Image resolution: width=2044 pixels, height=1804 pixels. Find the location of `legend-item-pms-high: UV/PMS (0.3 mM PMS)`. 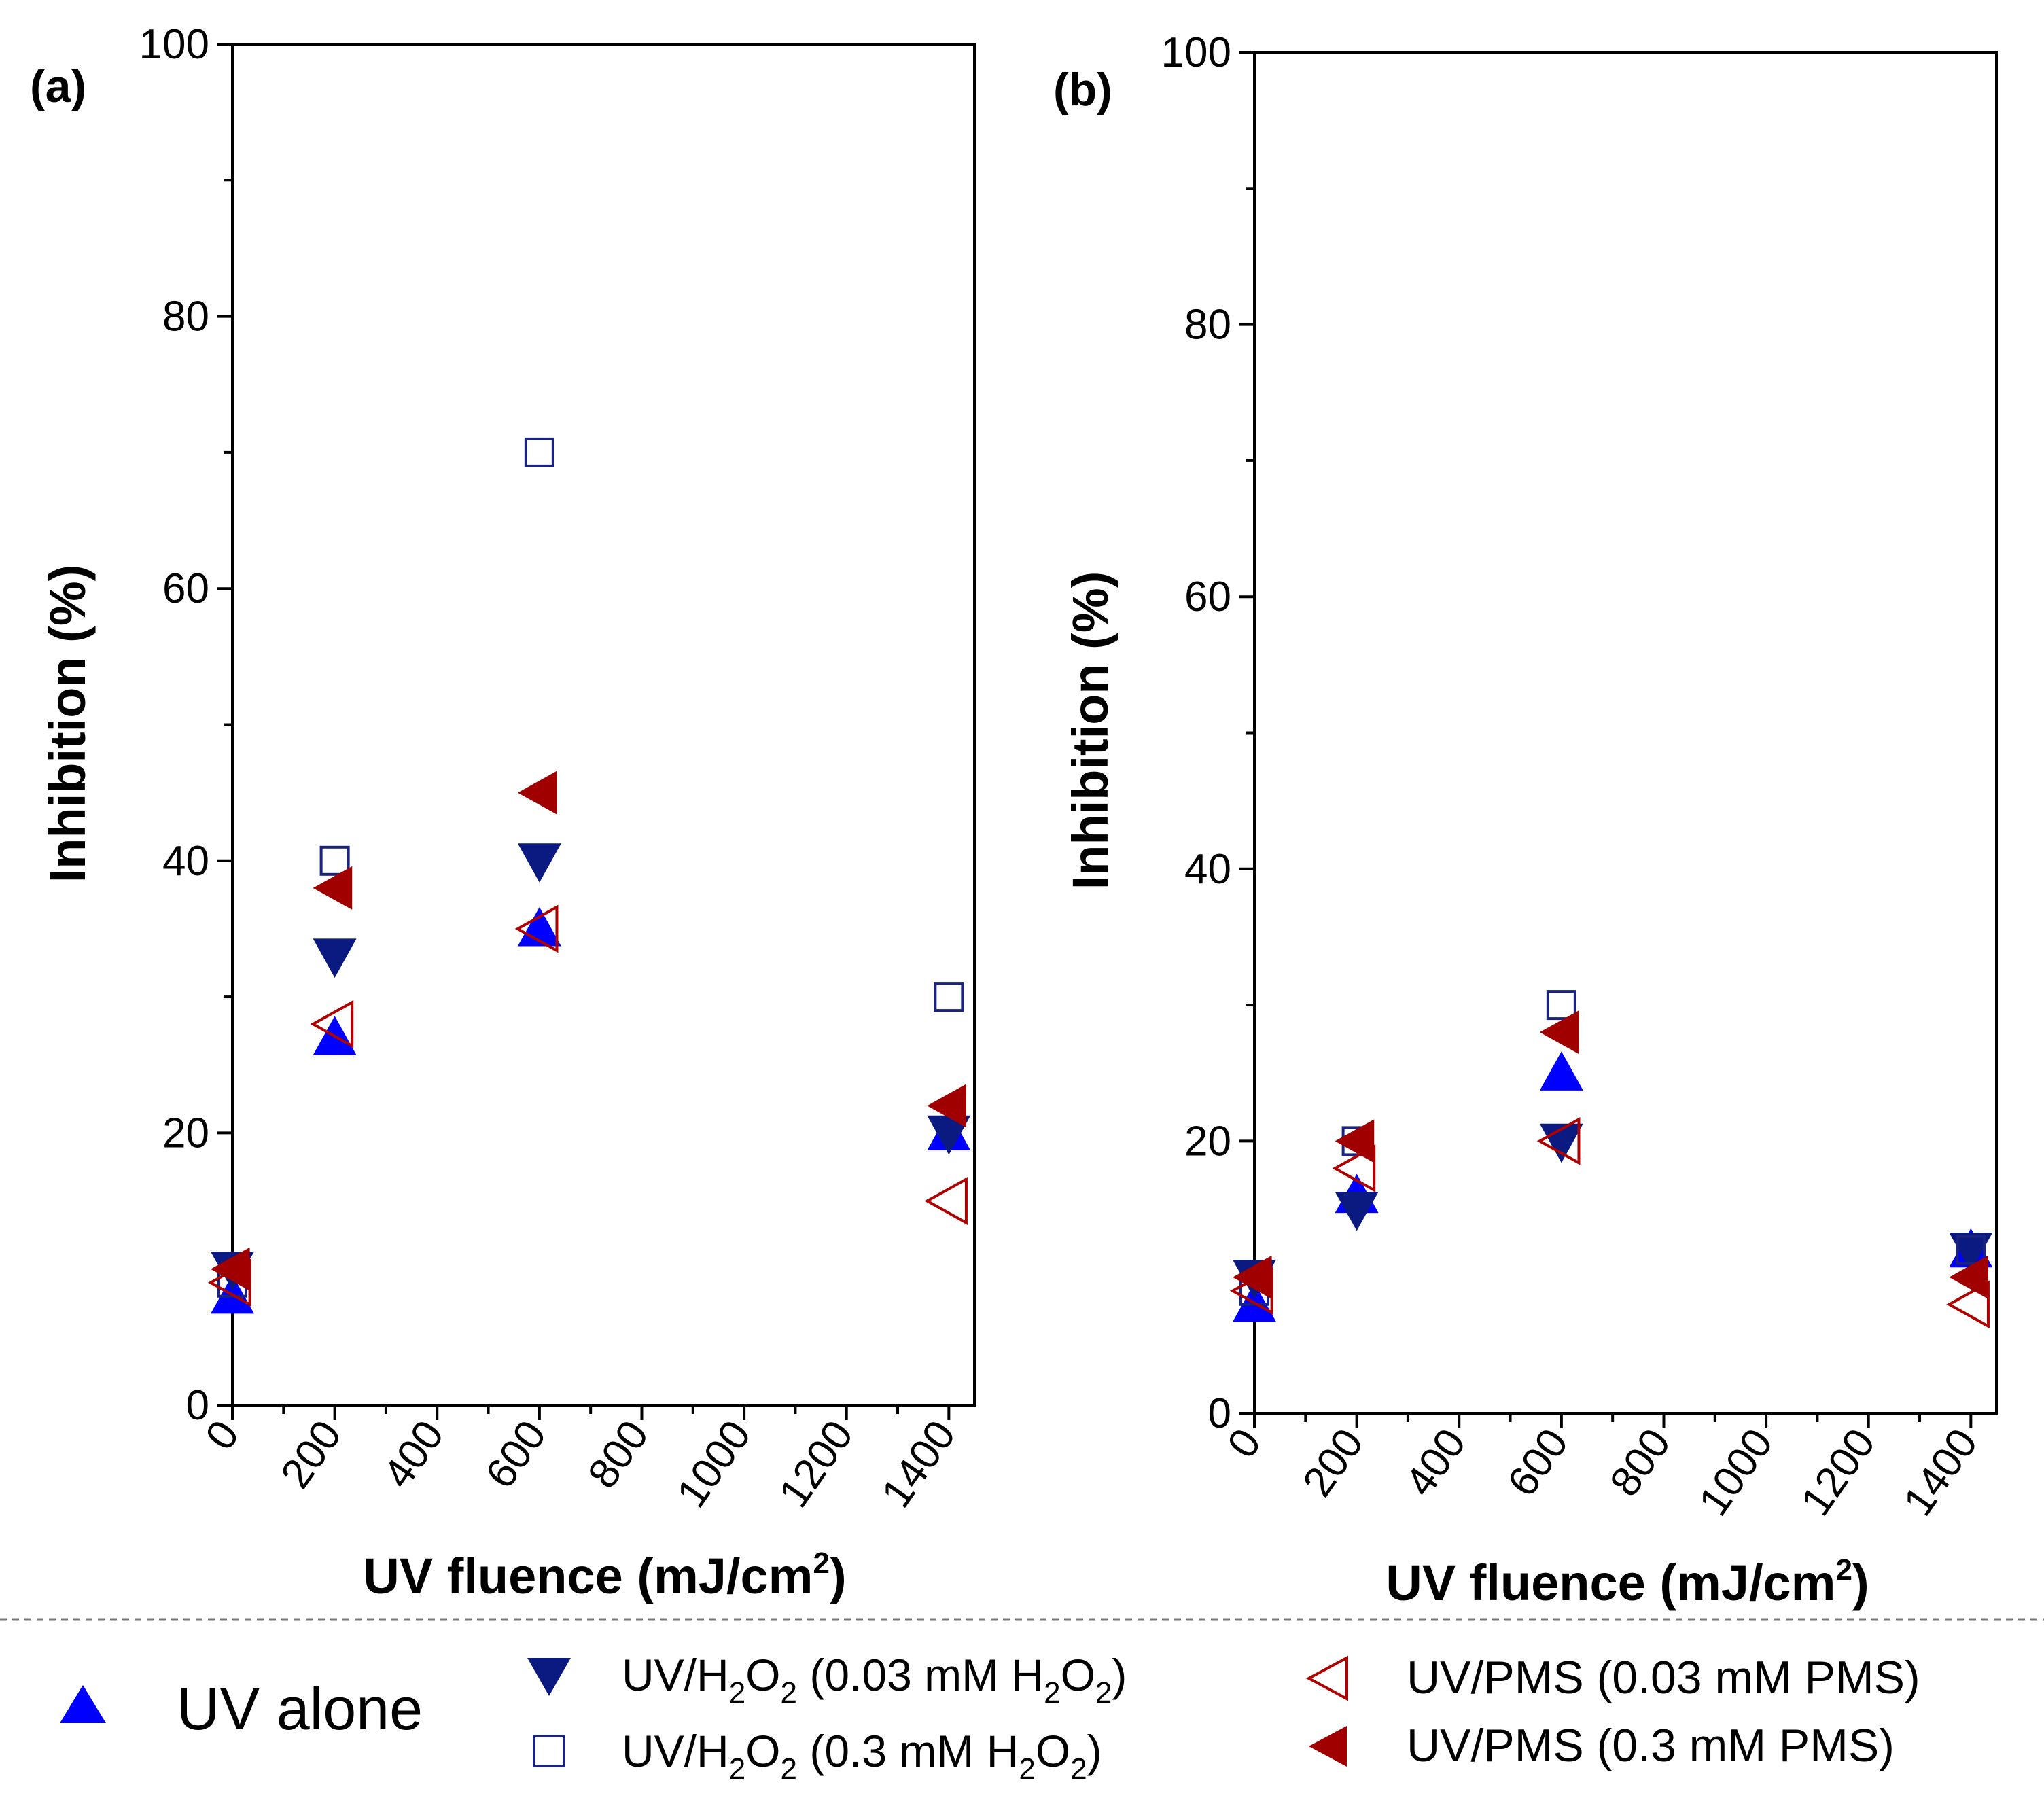

legend-item-pms-high: UV/PMS (0.3 mM PMS) is located at coordinates (1602, 1745).